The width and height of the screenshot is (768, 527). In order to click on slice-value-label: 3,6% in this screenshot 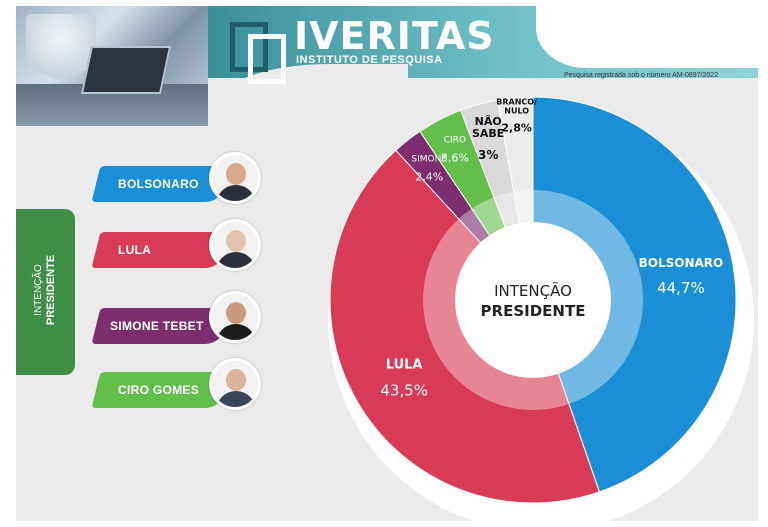, I will do `click(455, 158)`.